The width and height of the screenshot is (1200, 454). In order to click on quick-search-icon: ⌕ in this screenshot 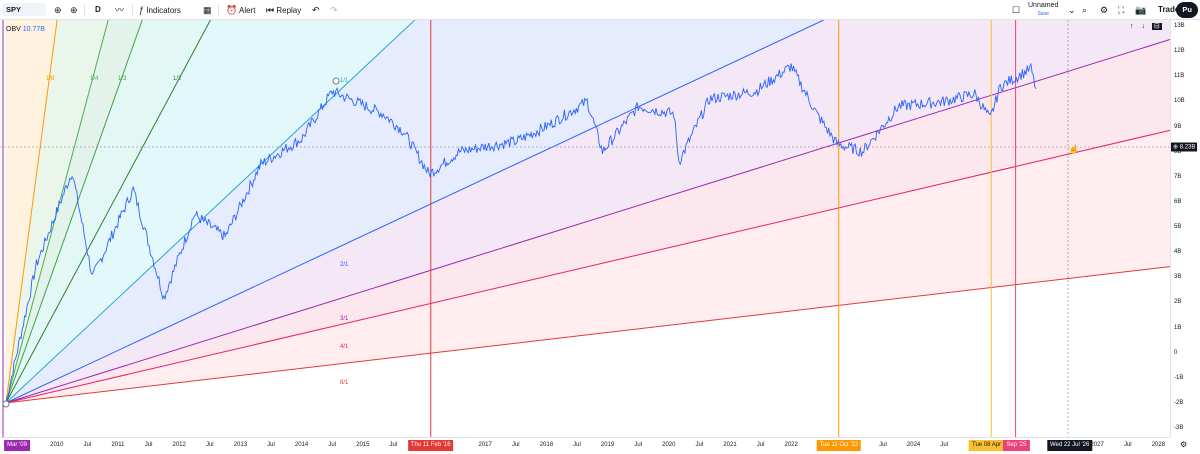, I will do `click(1085, 10)`.